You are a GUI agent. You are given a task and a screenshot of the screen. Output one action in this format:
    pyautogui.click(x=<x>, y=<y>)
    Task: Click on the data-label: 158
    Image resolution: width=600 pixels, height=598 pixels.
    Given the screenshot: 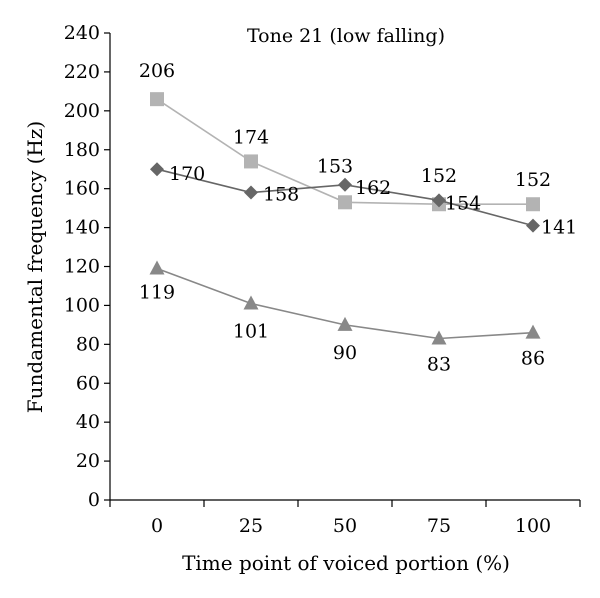 What is the action you would take?
    pyautogui.click(x=281, y=195)
    